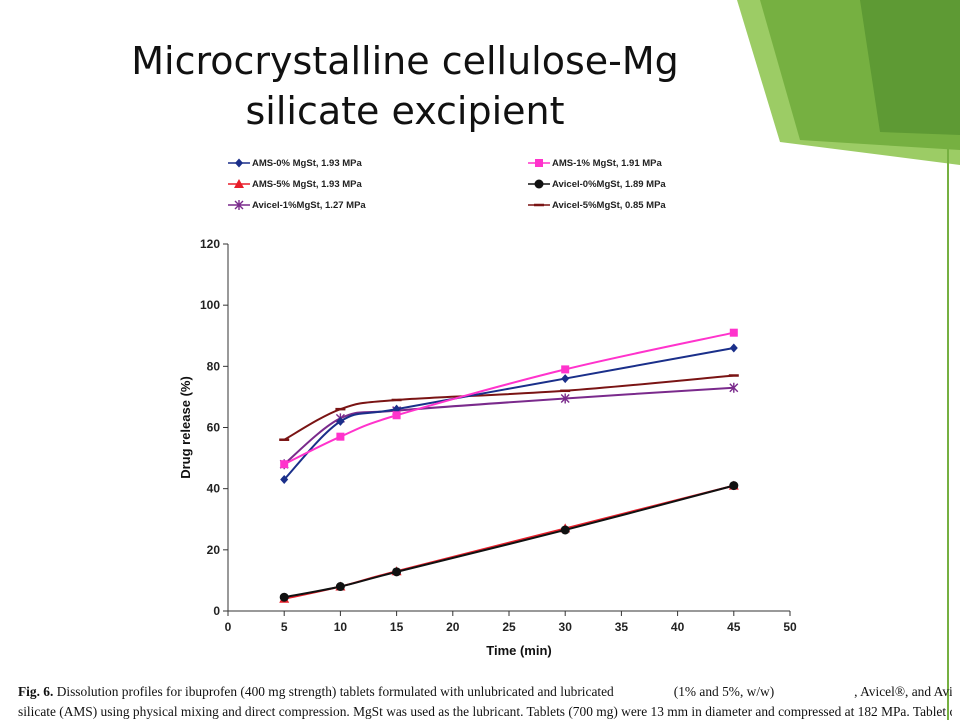 The width and height of the screenshot is (960, 722). Describe the element at coordinates (216, 611) in the screenshot. I see `y-tick-label: 0` at that location.